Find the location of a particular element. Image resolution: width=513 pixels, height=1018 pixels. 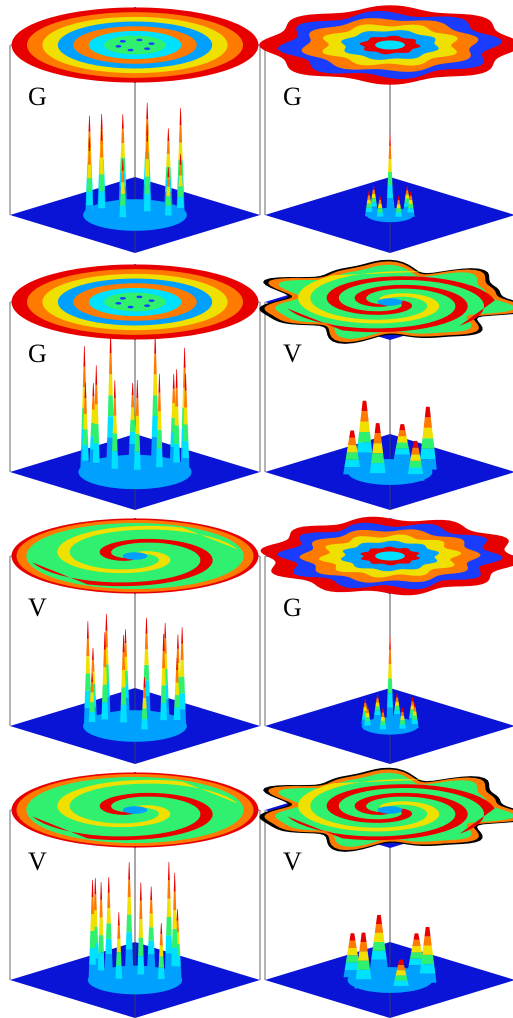

panel-4: V is located at coordinates (386, 384).